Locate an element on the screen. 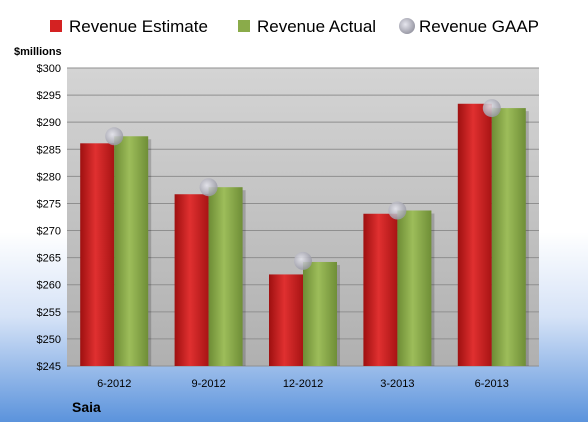 The image size is (588, 422). y-tick-label: $245 is located at coordinates (49, 367).